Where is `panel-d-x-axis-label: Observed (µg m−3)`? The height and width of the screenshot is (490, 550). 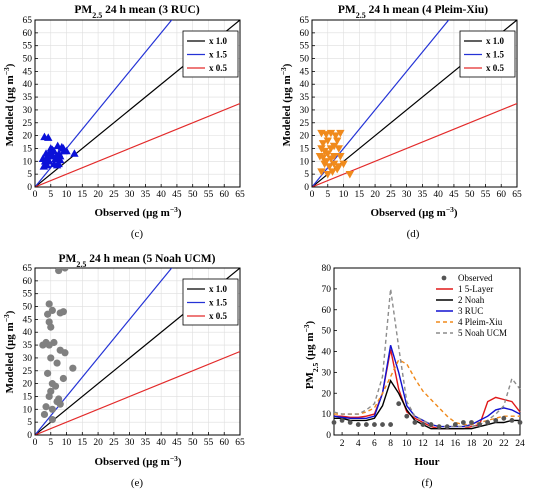 panel-d-x-axis-label: Observed (µg m−3) is located at coordinates (413, 212).